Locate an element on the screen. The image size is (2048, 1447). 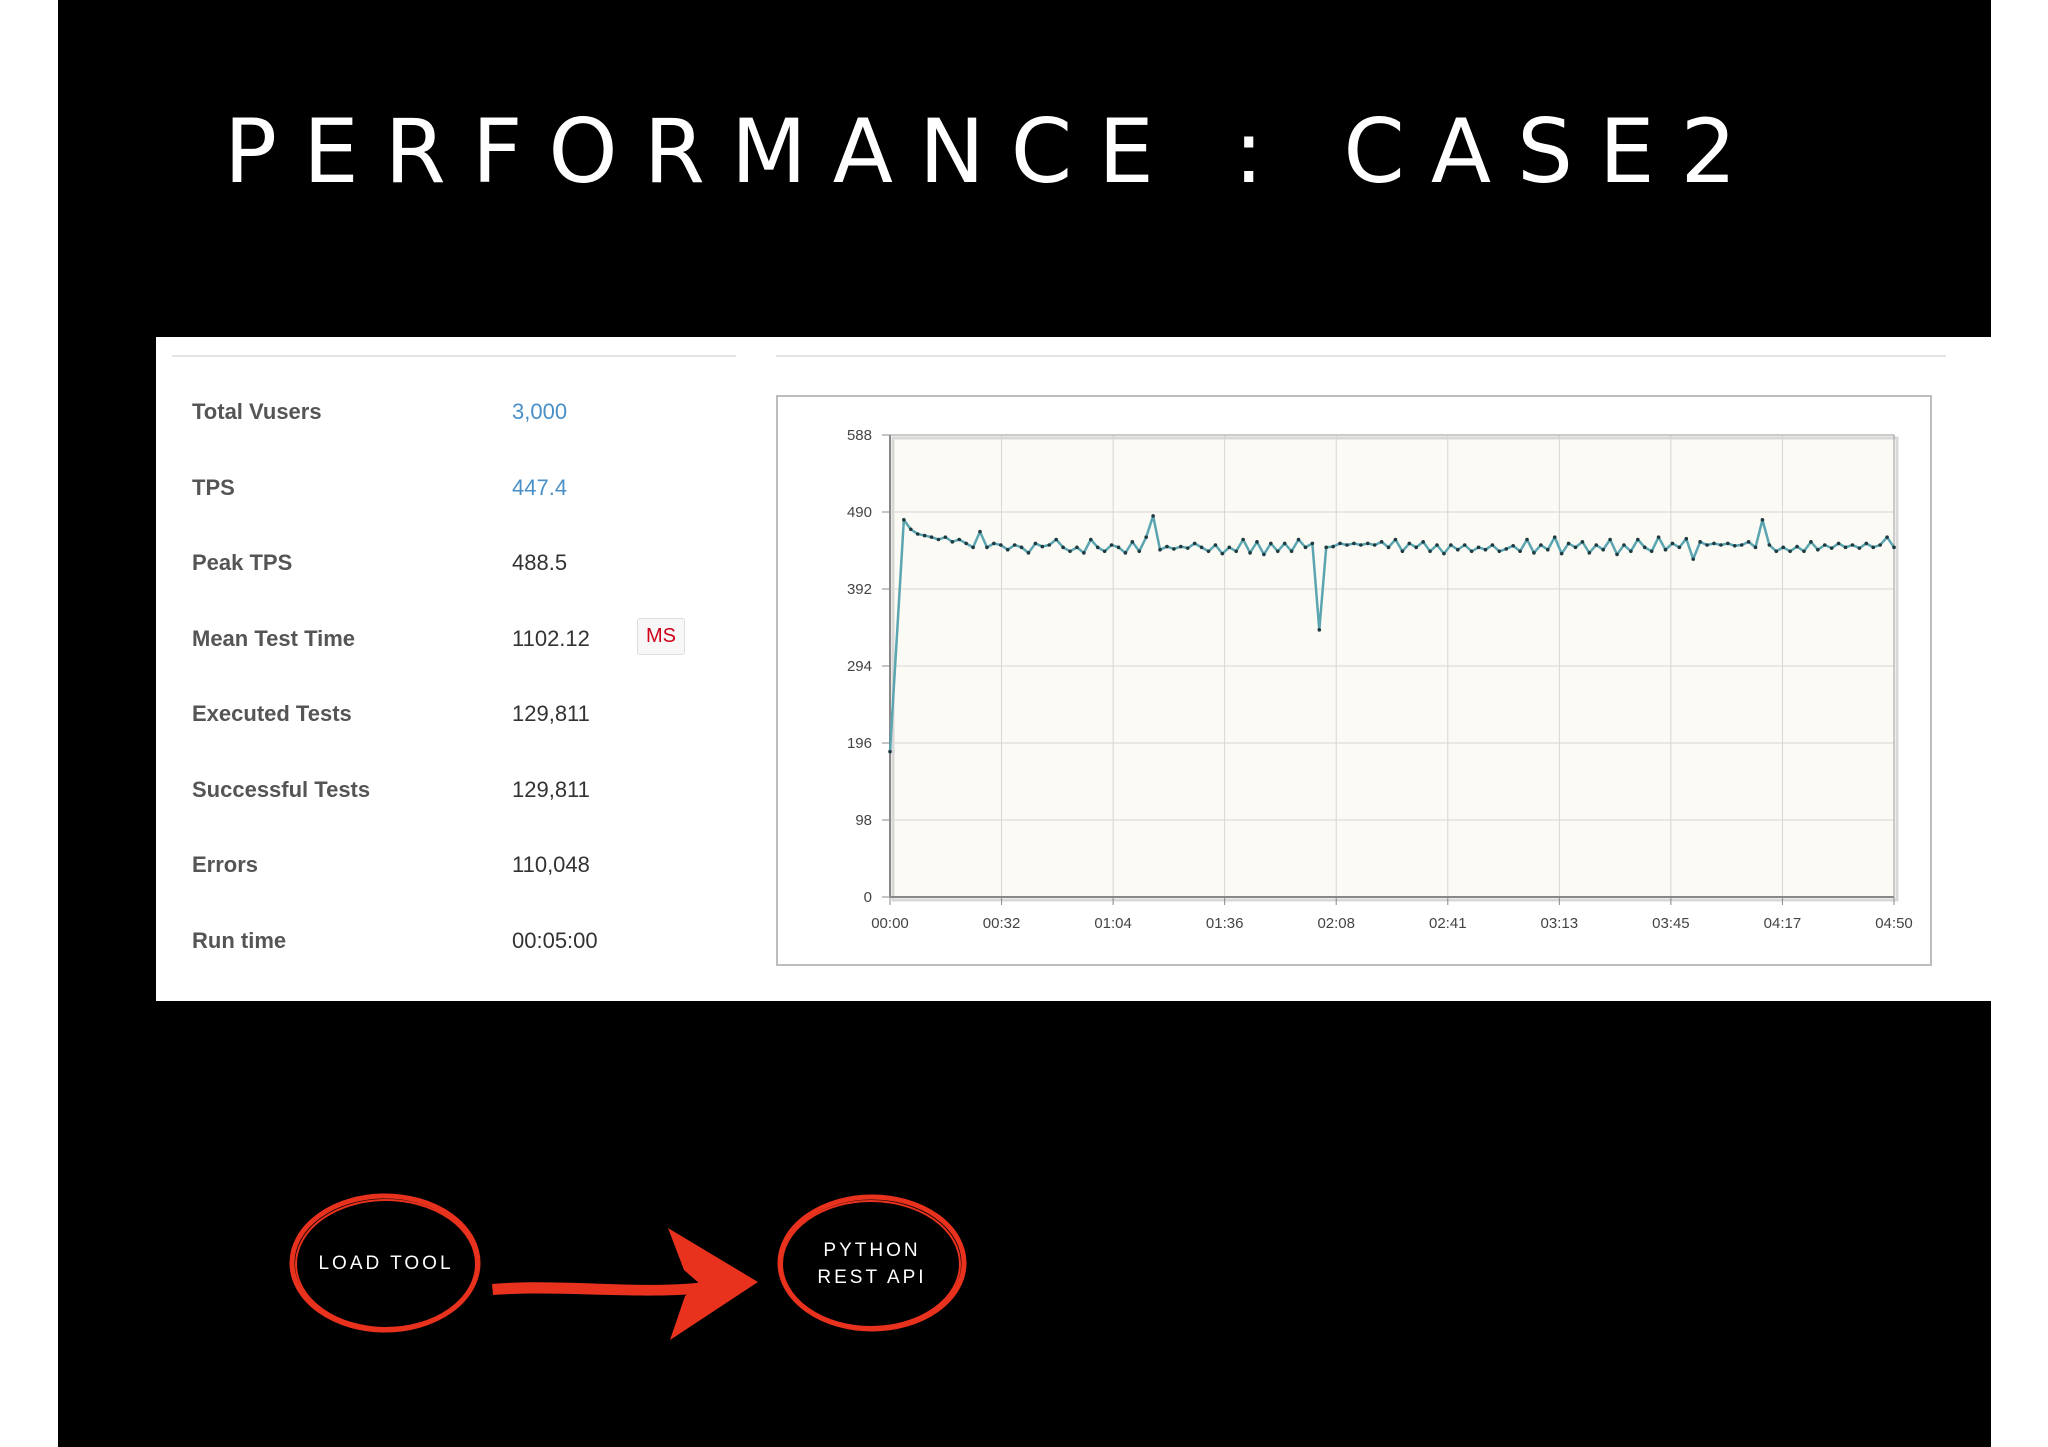
x-tick-label: 00:00 is located at coordinates (890, 923).